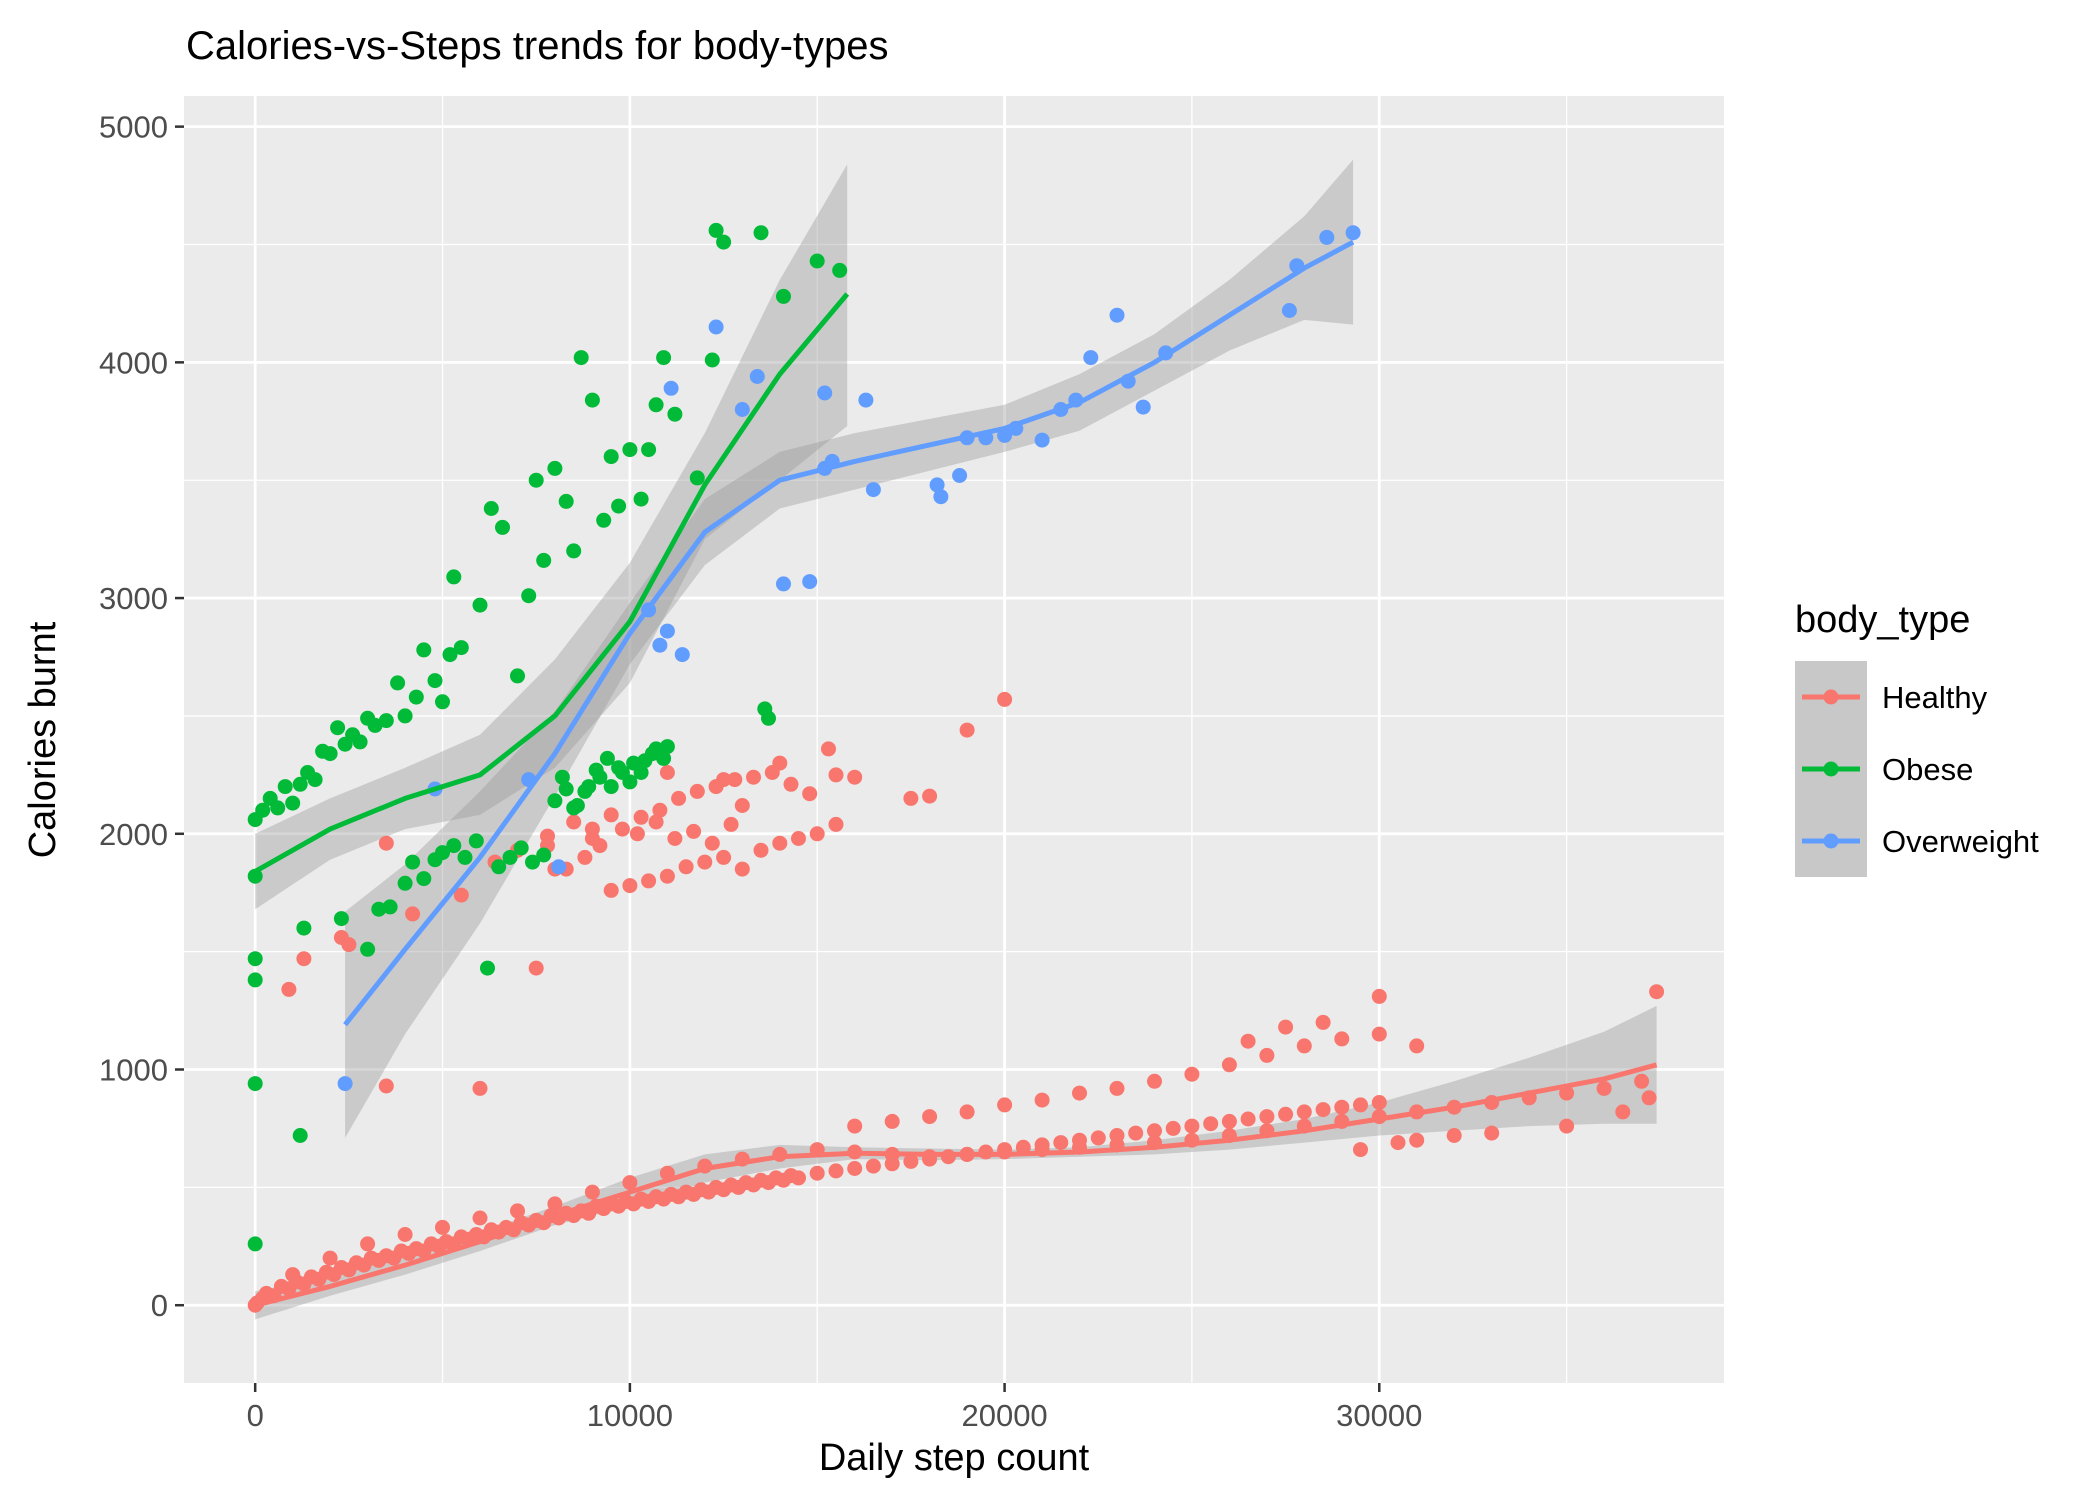  What do you see at coordinates (159, 1305) in the screenshot?
I see `y-tick-label: 0` at bounding box center [159, 1305].